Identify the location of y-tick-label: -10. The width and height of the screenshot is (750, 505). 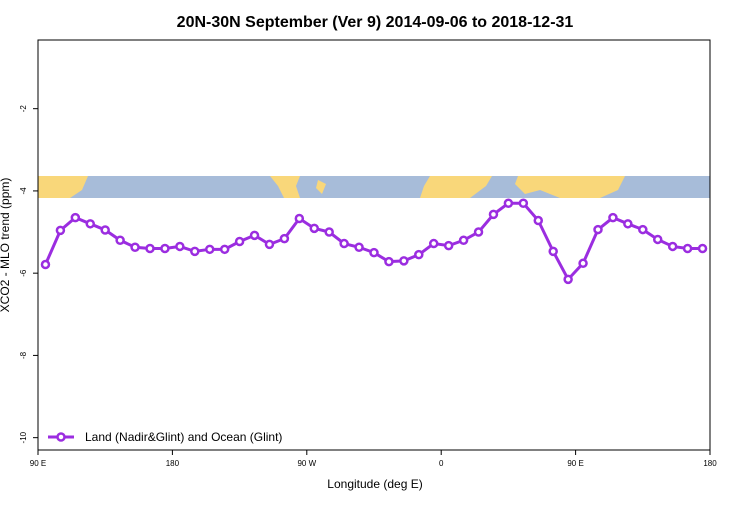
(23, 437).